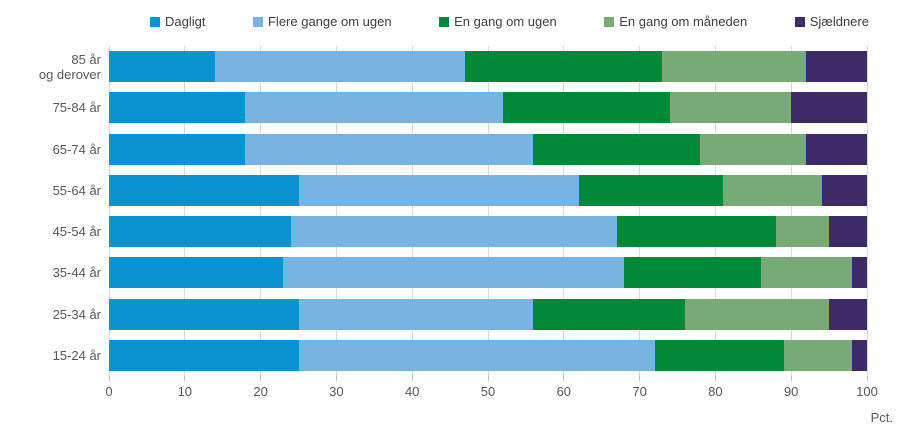  What do you see at coordinates (50, 355) in the screenshot?
I see `y-axis-label-row: 15-24 år` at bounding box center [50, 355].